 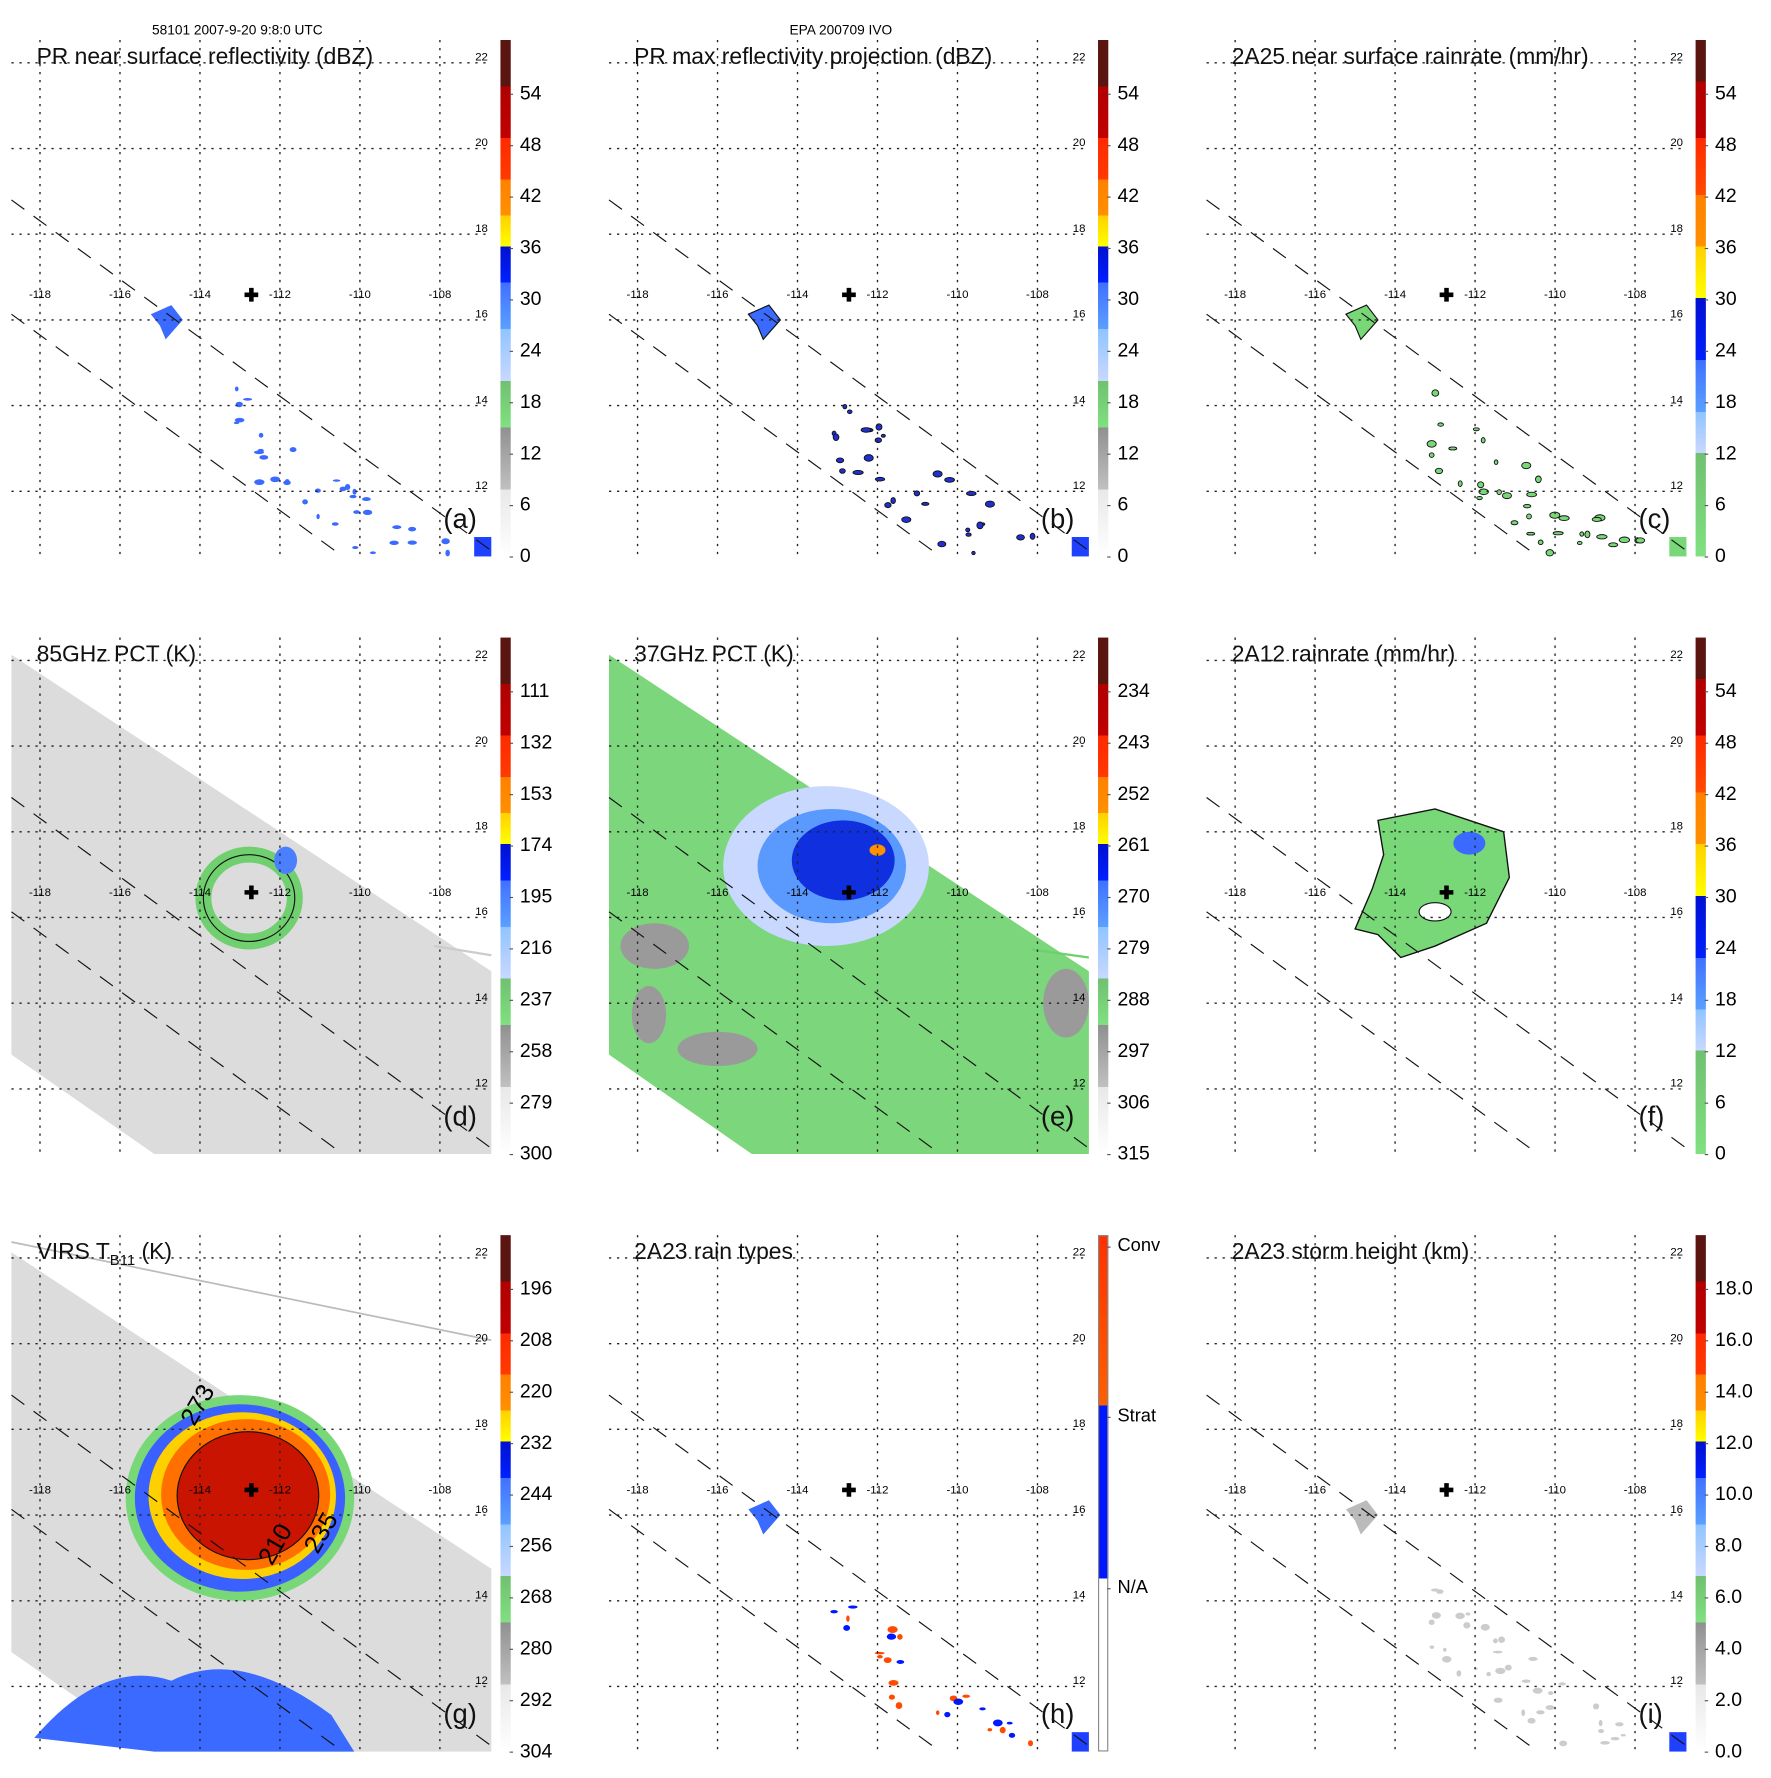 What do you see at coordinates (1435, 912) in the screenshot?
I see `eye` at bounding box center [1435, 912].